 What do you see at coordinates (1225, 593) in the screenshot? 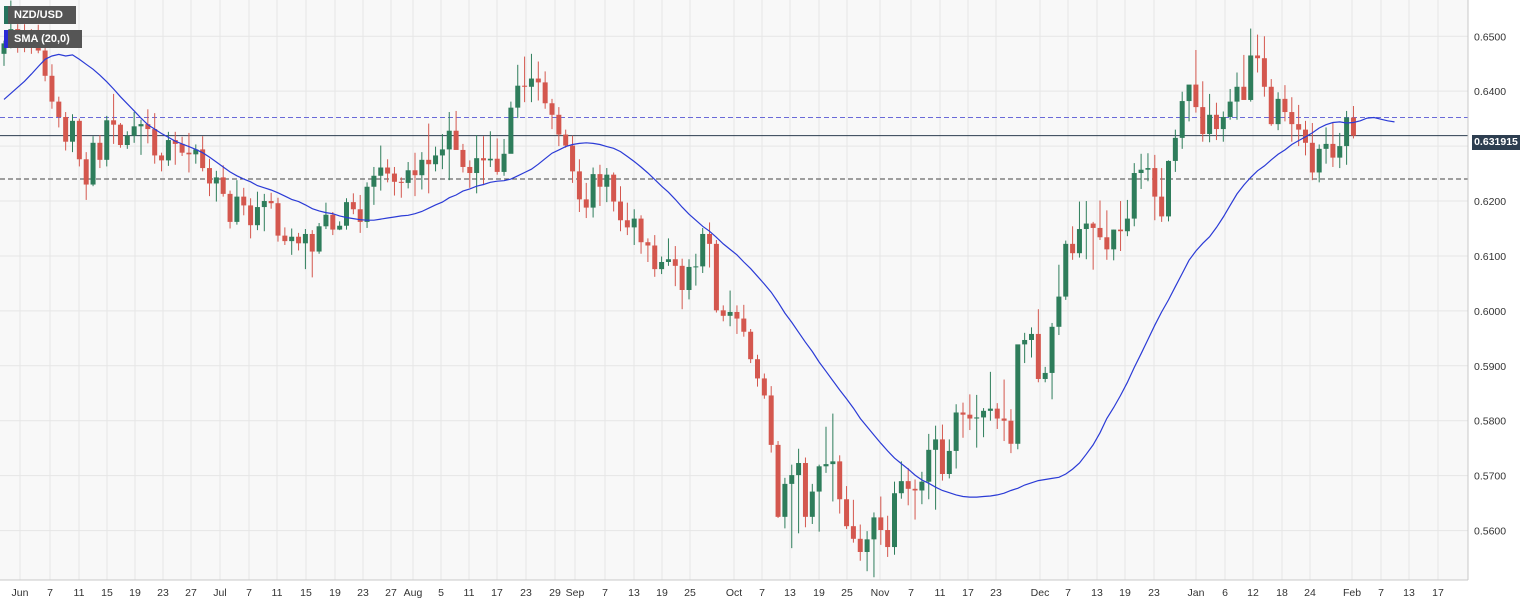
I see `x-tick-label: 6` at bounding box center [1225, 593].